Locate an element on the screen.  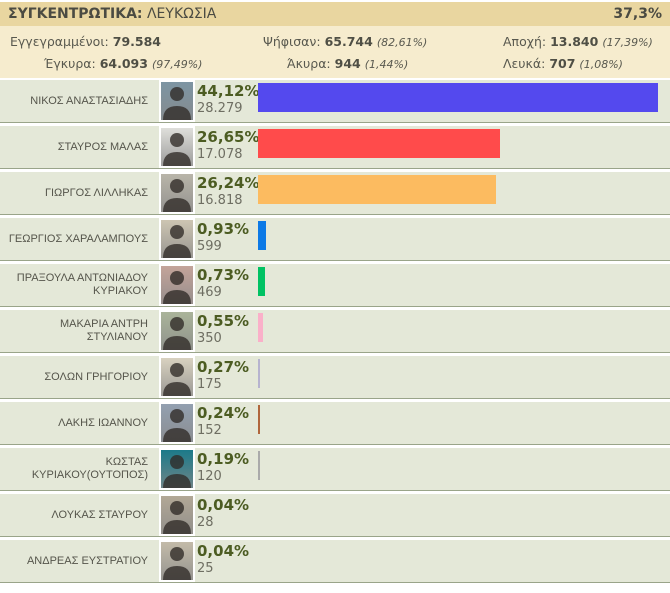
candidate-row: ΜΑΚΑΡΙΑ ΑΝΤΡΗ ΣΤΥΛΙΑΝΟΥ 0,55% 350 is located at coordinates (335, 331).